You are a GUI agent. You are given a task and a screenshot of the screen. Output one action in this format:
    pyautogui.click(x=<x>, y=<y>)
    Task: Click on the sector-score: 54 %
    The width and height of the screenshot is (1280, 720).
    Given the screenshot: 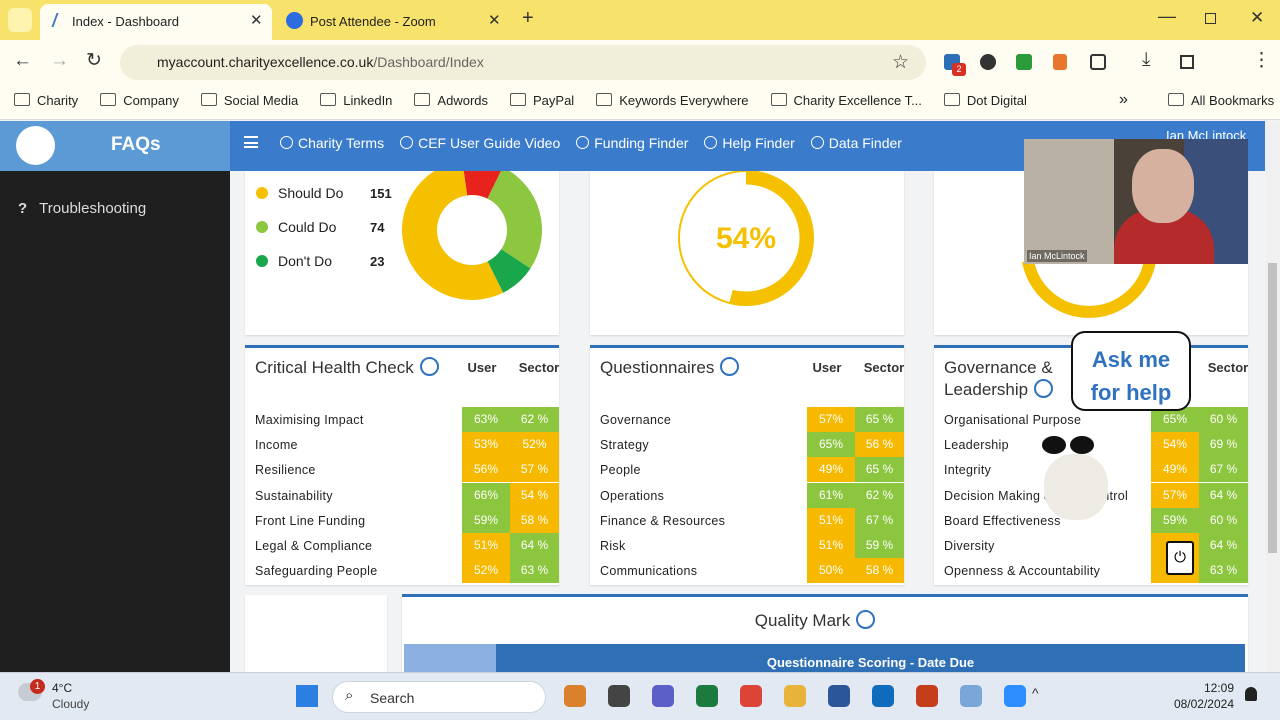 What is the action you would take?
    pyautogui.click(x=534, y=495)
    